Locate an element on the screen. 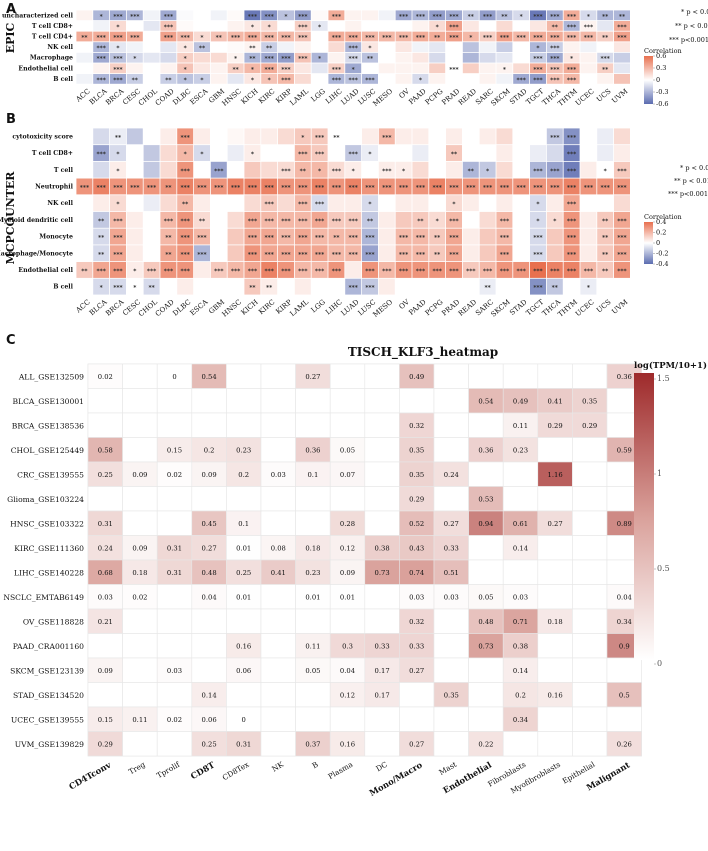 This screenshot has width=708, height=851. panel-a-sig-key-3: *** p<0.001 is located at coordinates (688, 40).